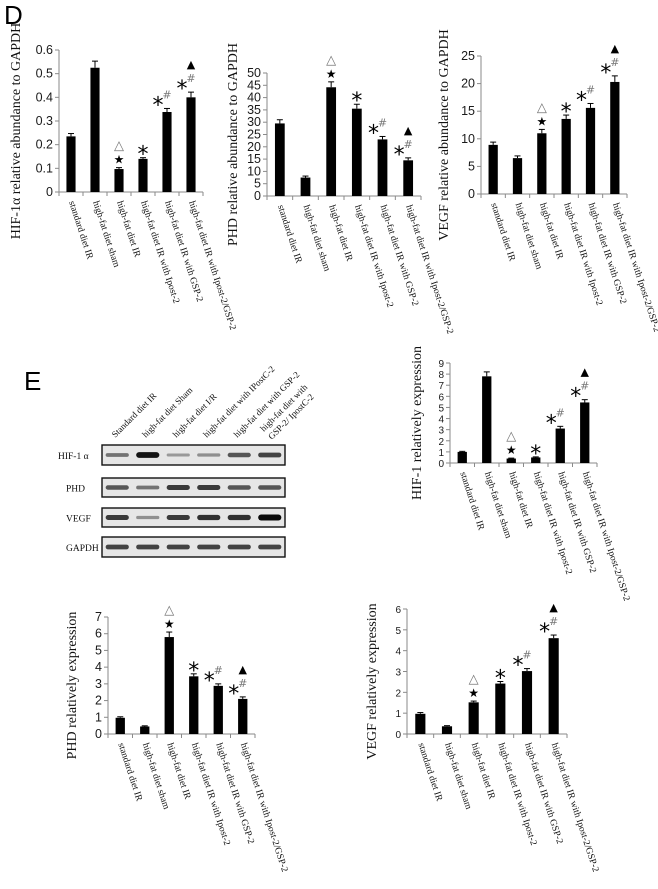 This screenshot has width=658, height=889. What do you see at coordinates (44, 168) in the screenshot?
I see `y-tick-label: 0.1` at bounding box center [44, 168].